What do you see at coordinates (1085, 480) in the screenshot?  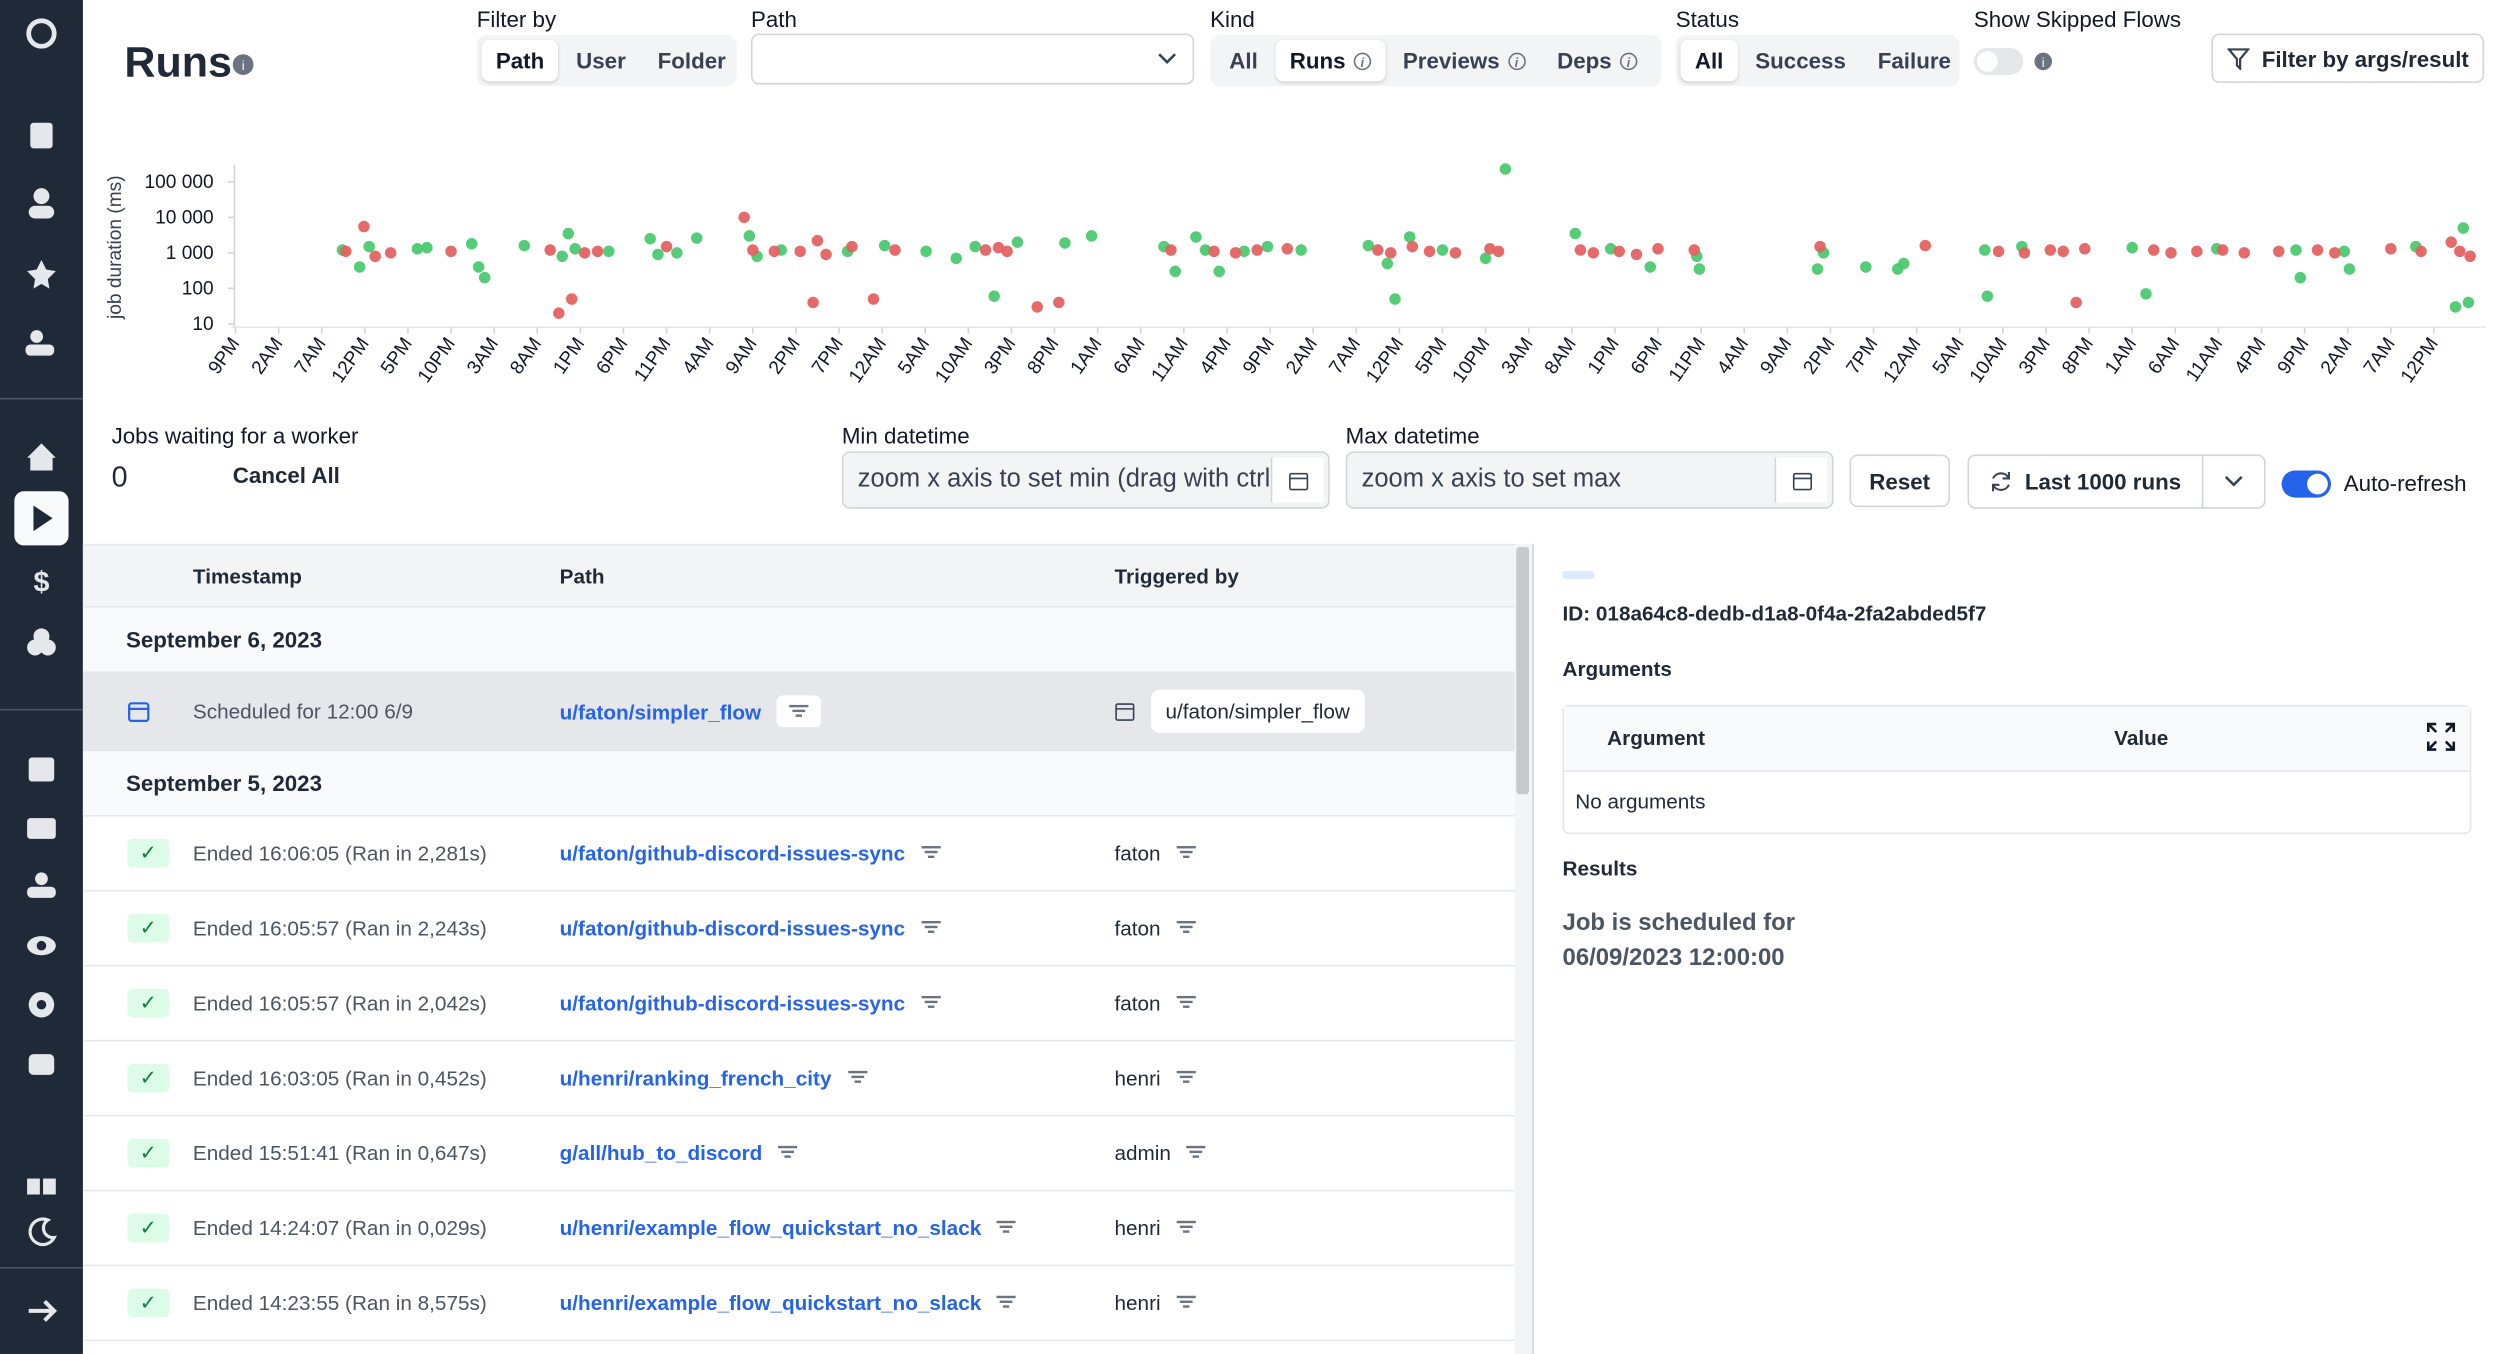 I see `min-input: zoom x axis to set min (drag with ctrl)` at bounding box center [1085, 480].